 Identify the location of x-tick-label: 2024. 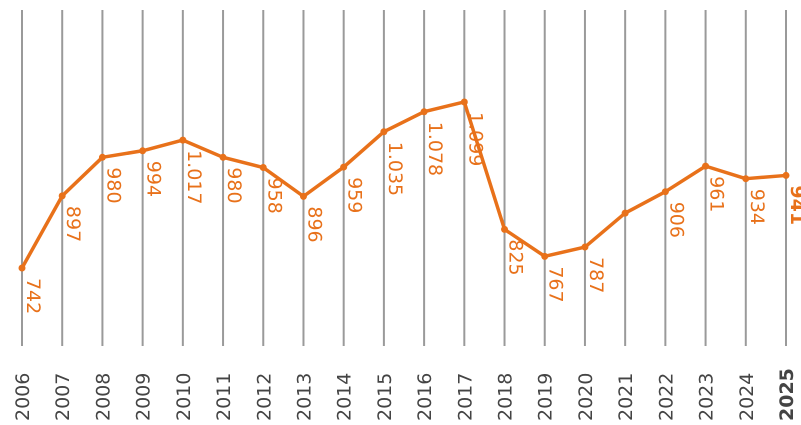
(747, 397).